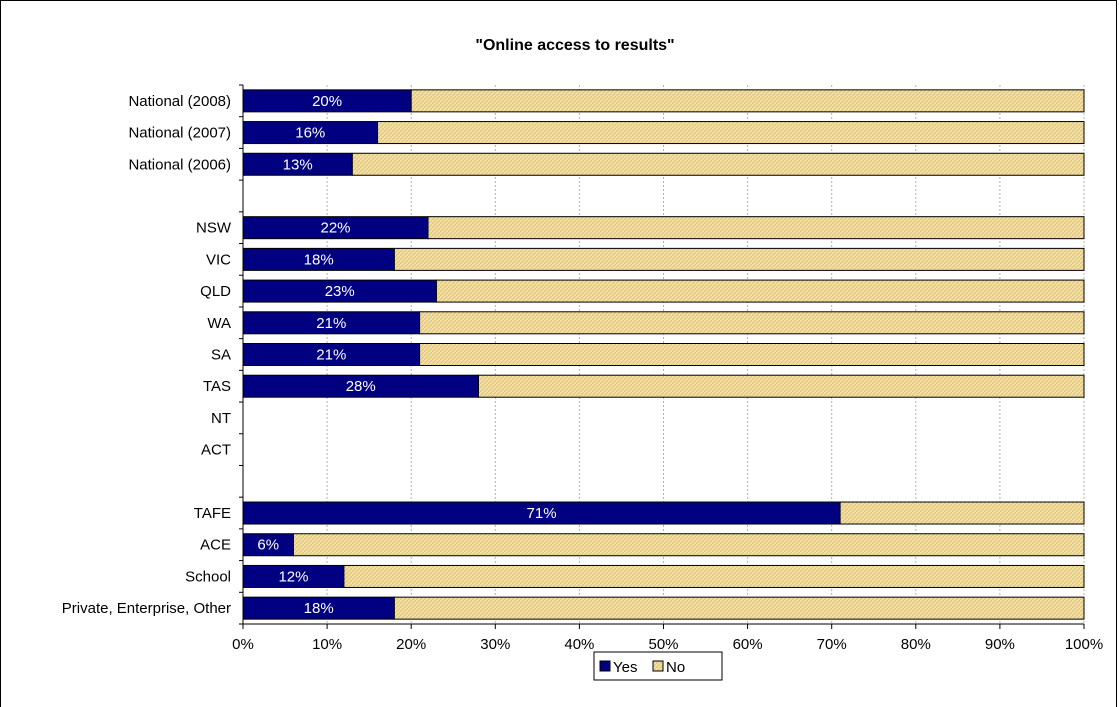 Image resolution: width=1119 pixels, height=707 pixels. Describe the element at coordinates (663, 644) in the screenshot. I see `x-tick-label: 50%` at that location.